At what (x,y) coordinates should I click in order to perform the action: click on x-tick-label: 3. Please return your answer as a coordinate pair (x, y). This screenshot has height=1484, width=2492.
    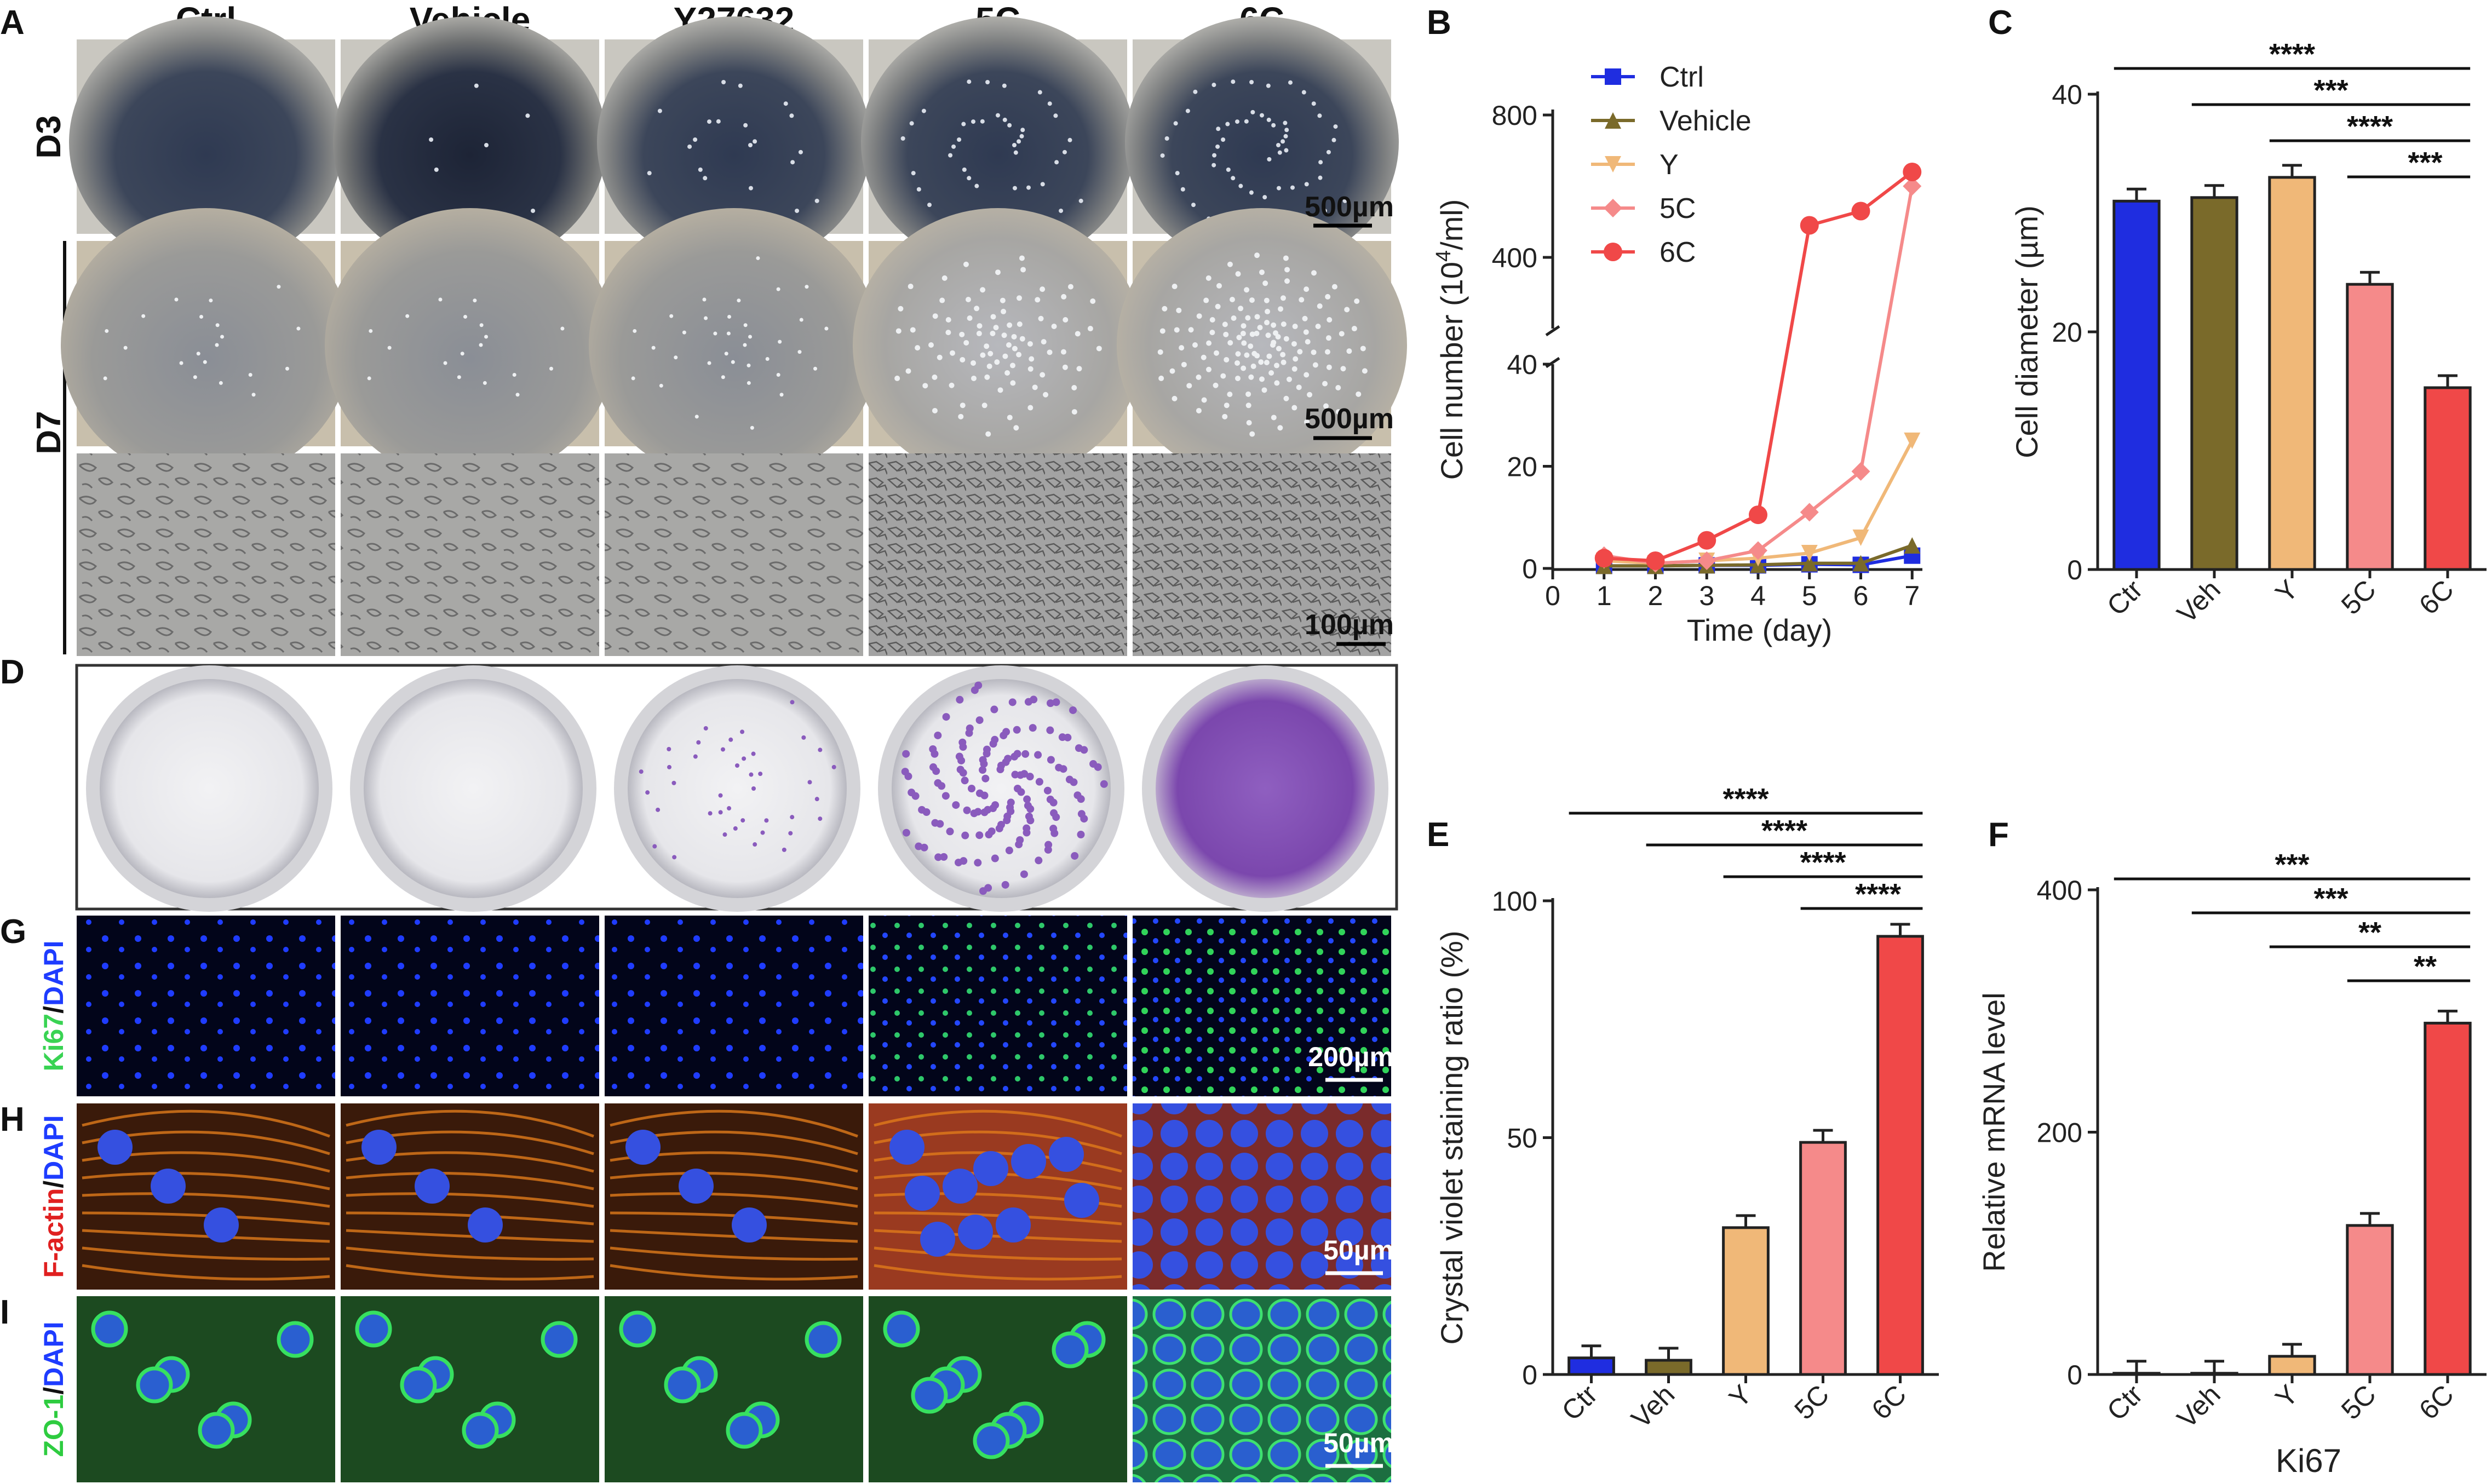
    Looking at the image, I should click on (1706, 595).